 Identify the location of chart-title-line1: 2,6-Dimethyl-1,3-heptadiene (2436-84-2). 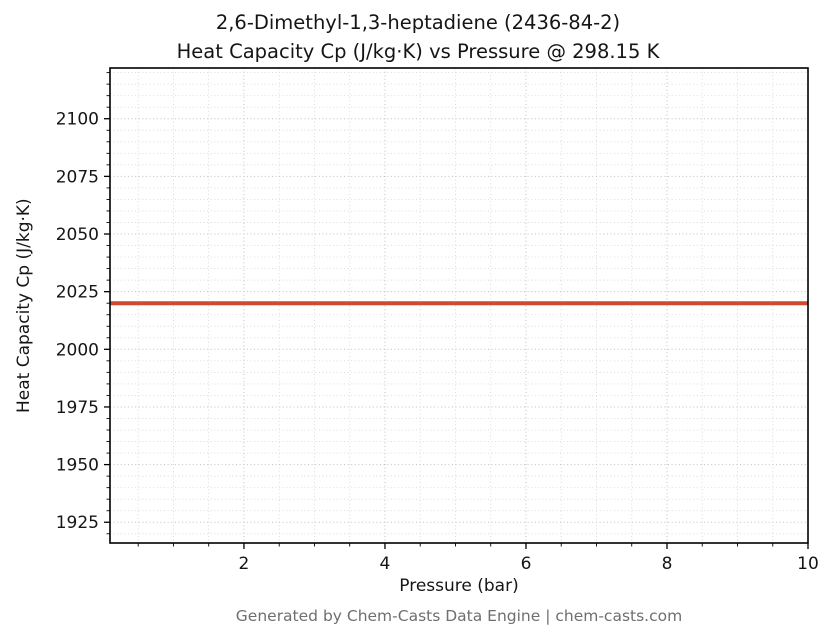
(418, 22).